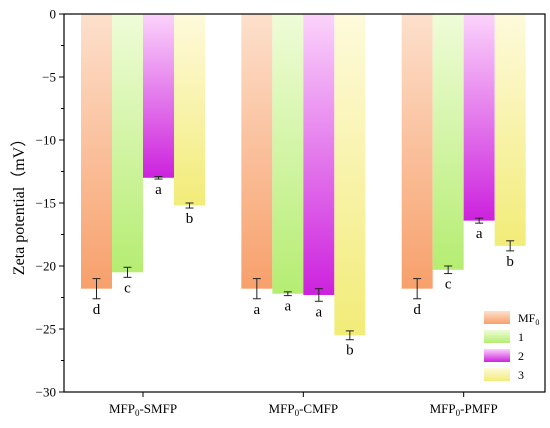  What do you see at coordinates (46, 203) in the screenshot?
I see `y-tick-label: −15` at bounding box center [46, 203].